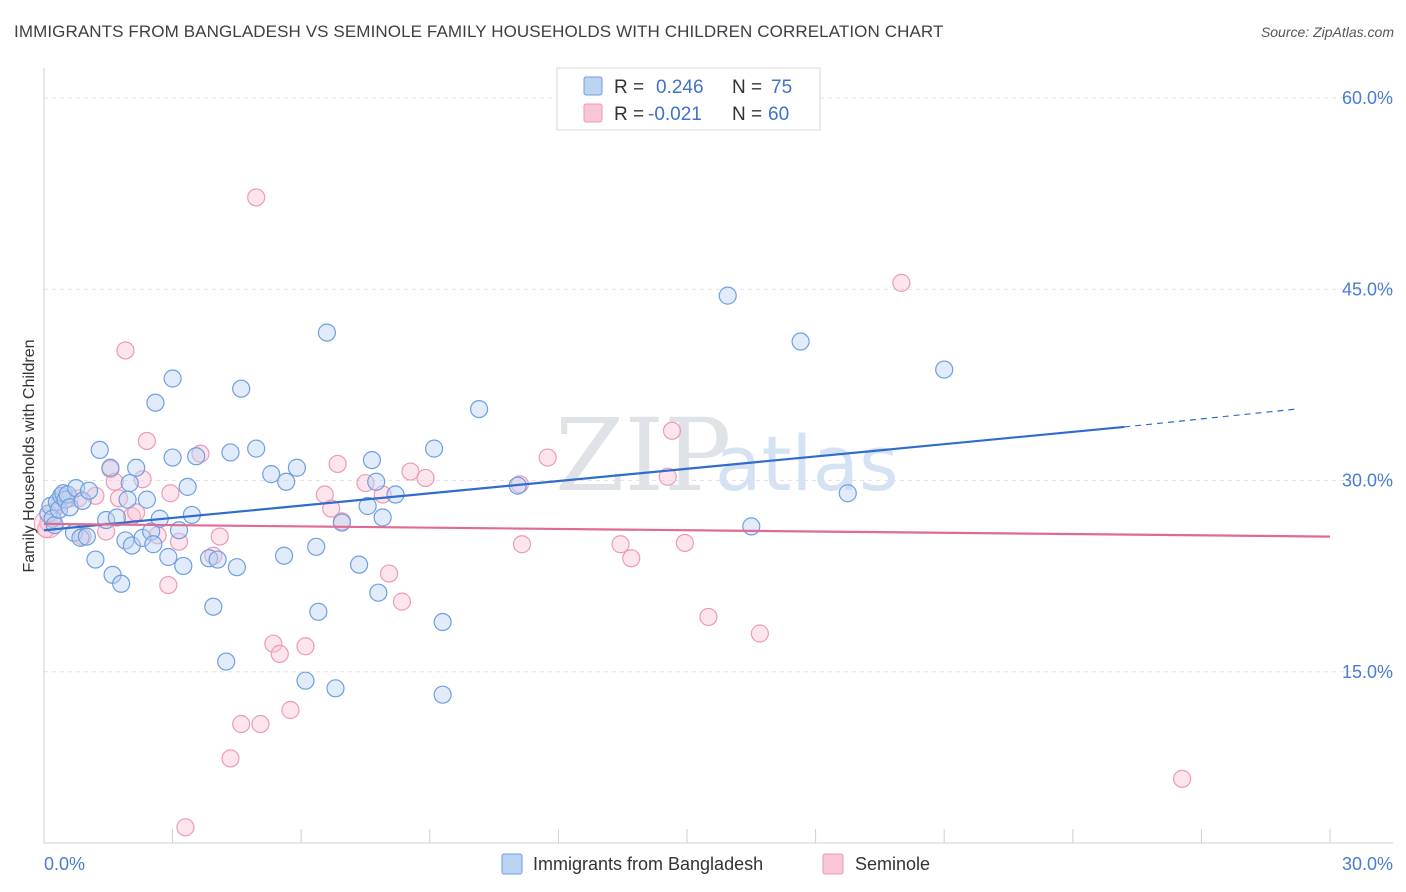 The image size is (1406, 892). Describe the element at coordinates (64, 864) in the screenshot. I see `x-tick-label-min: 0.0%` at that location.